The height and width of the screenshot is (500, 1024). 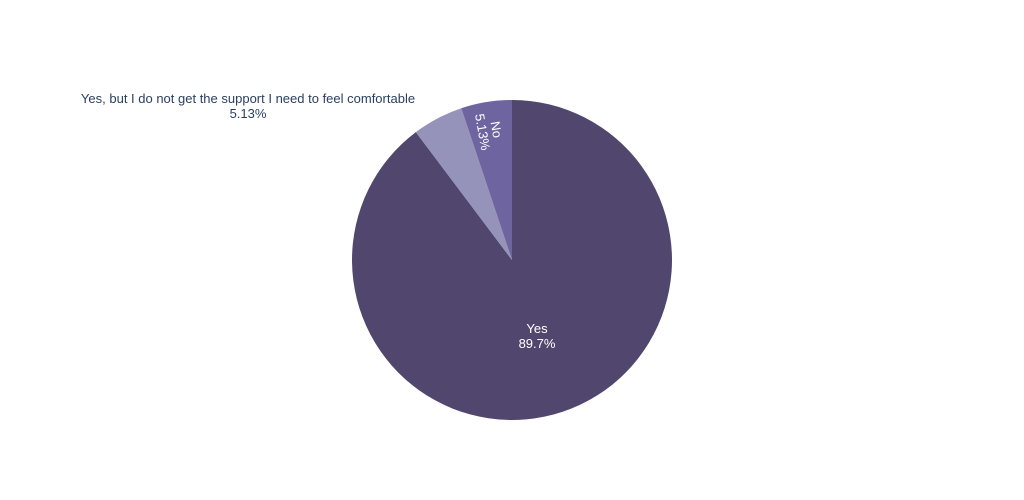 What do you see at coordinates (482, 131) in the screenshot?
I see `slice-percent-no: 5.13%` at bounding box center [482, 131].